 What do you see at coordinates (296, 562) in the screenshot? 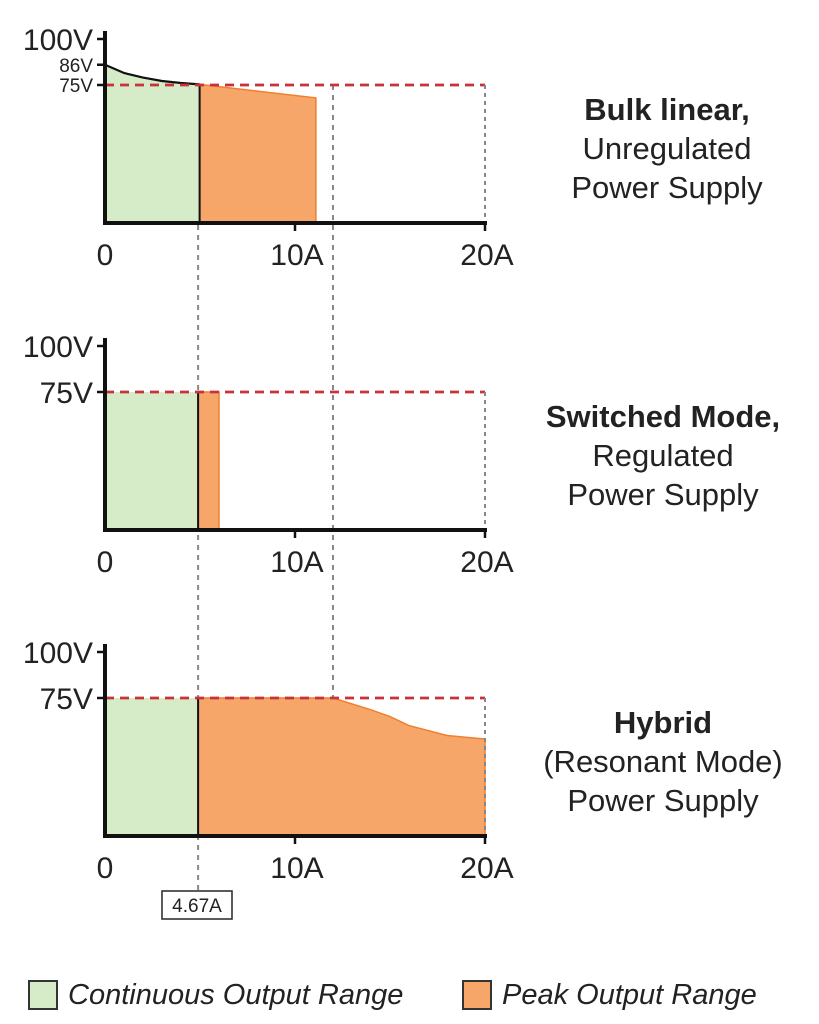
I see `panel-2-x-tick-label-1: 10A` at bounding box center [296, 562].